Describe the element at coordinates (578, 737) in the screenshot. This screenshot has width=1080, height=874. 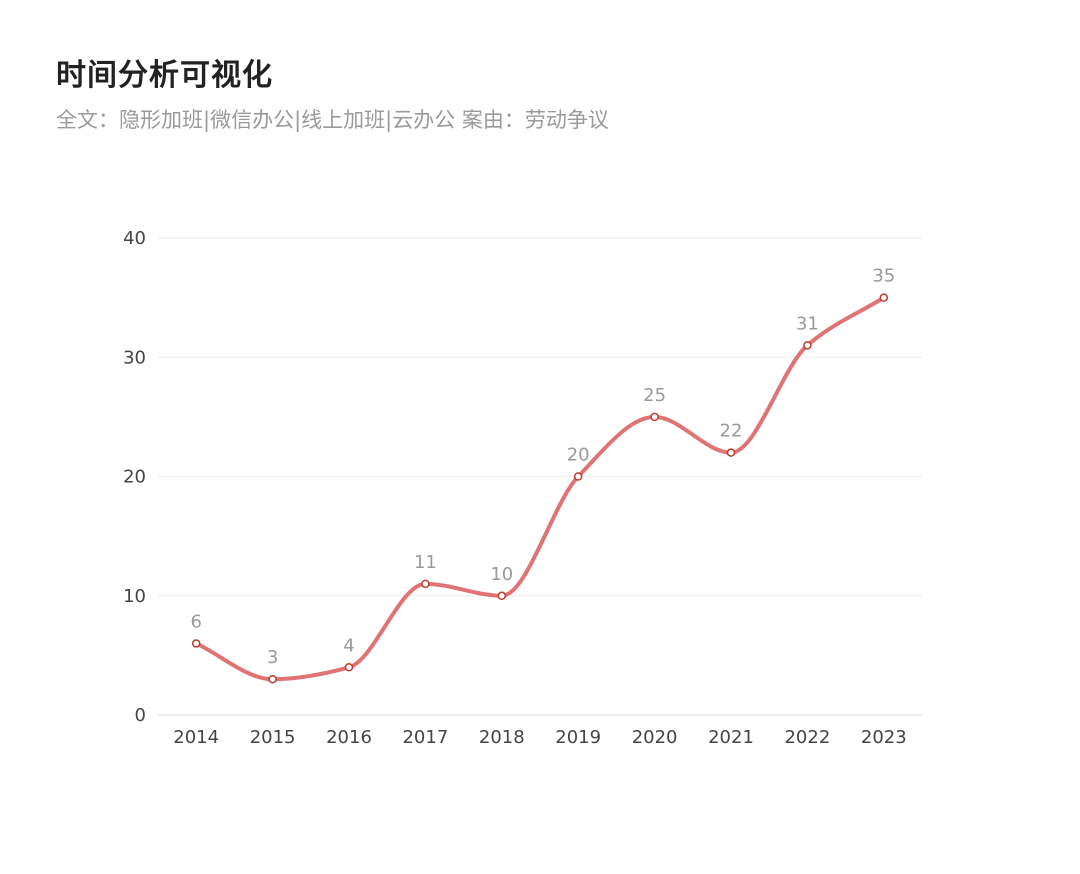
I see `x-tick-label: 2019` at that location.